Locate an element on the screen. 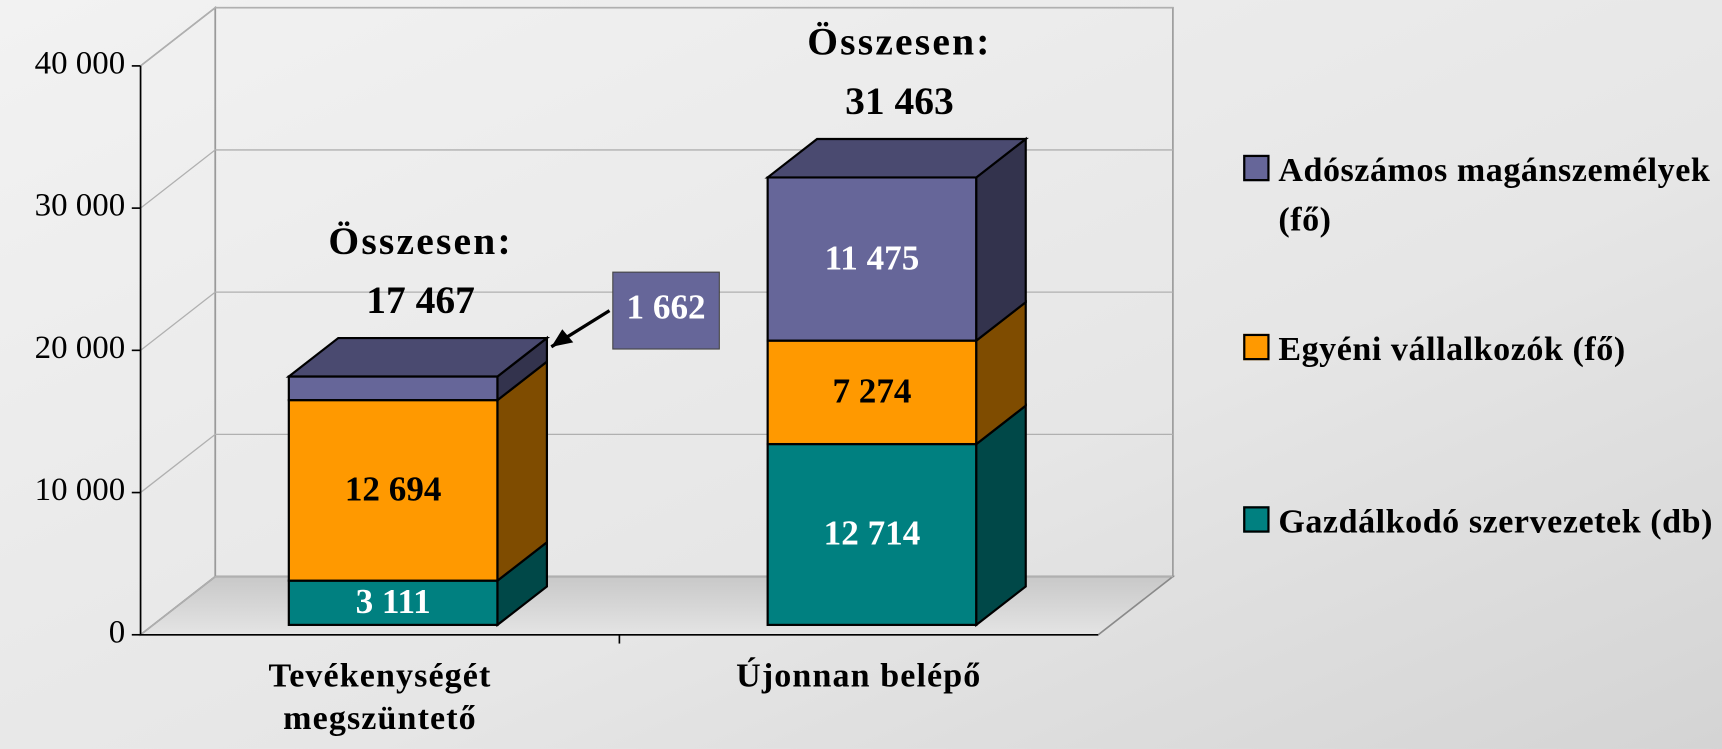  legend-label: Egyéni vállalkozók (fő) is located at coordinates (1452, 348).